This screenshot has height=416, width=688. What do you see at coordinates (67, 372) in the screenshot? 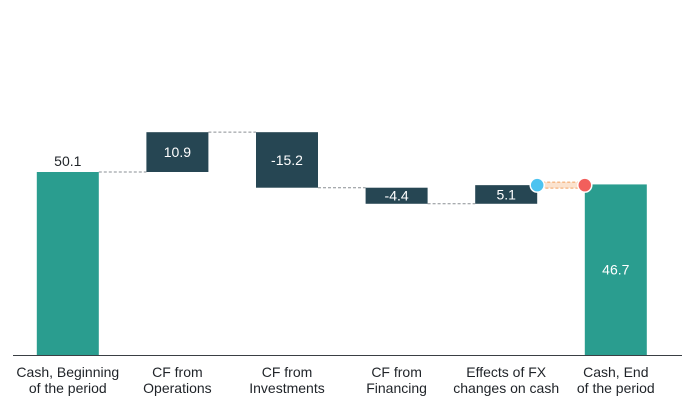
I see `category-label: Cash, Beginning` at bounding box center [67, 372].